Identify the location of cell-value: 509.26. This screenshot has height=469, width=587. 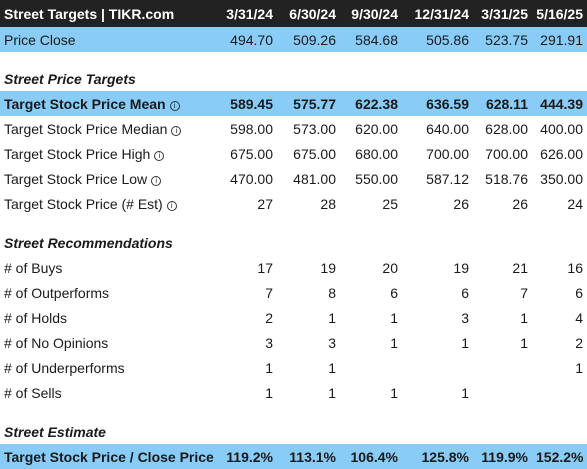
(314, 39).